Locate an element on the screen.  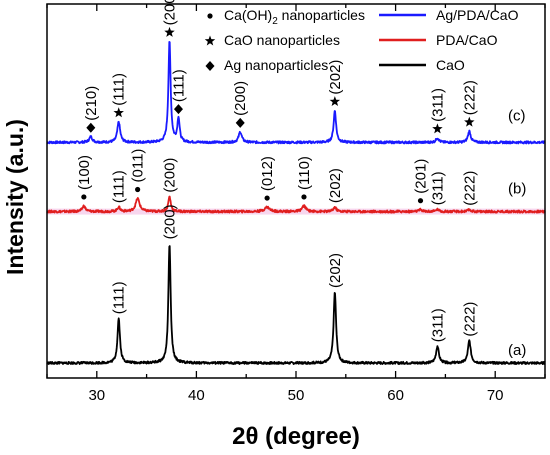
x-tick-label: 70 is located at coordinates (495, 395).